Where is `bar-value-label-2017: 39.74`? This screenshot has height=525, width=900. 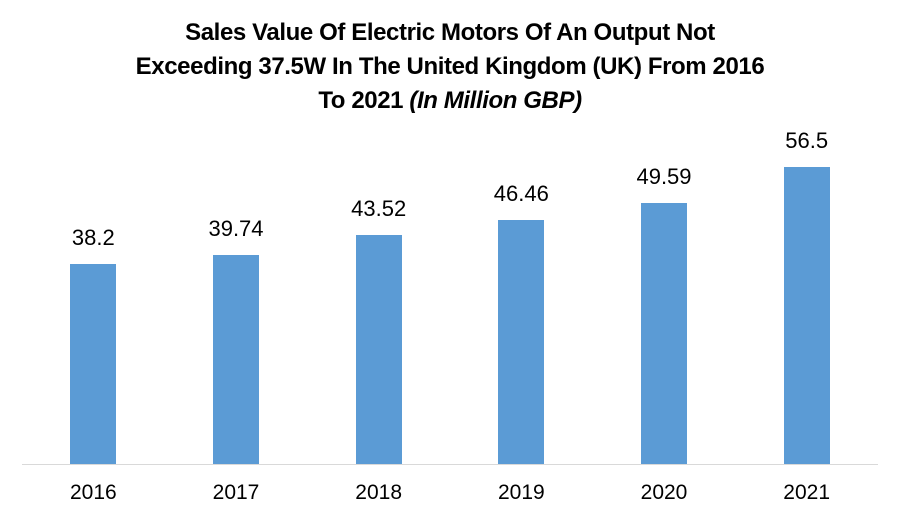
bar-value-label-2017: 39.74 is located at coordinates (236, 228).